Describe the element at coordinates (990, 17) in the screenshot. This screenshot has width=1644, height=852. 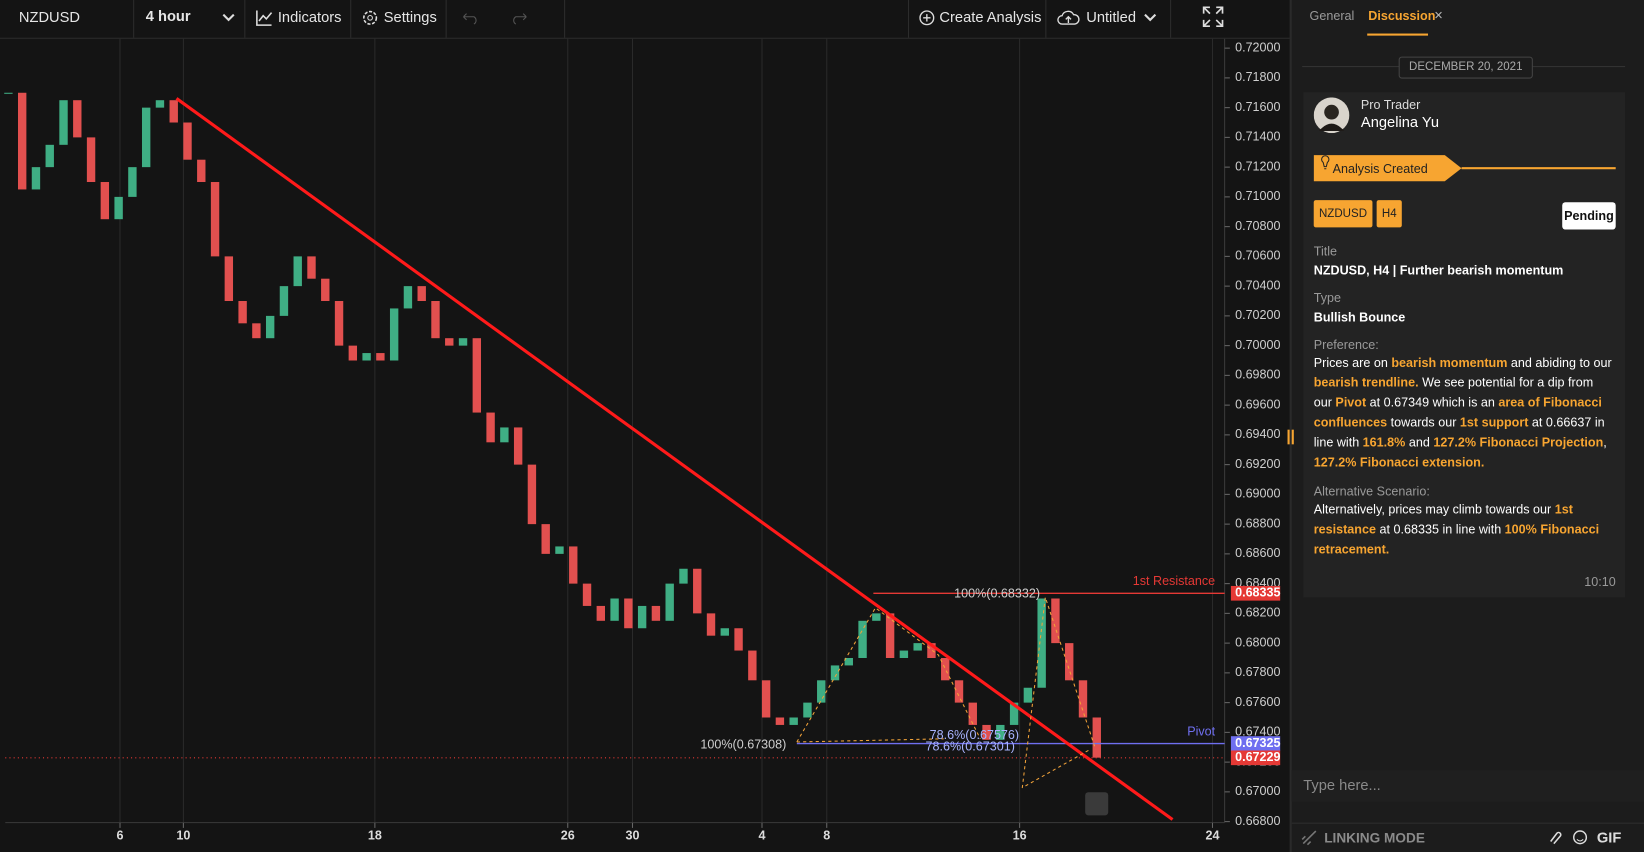
I see `create-analysis-button: Create Analysis` at that location.